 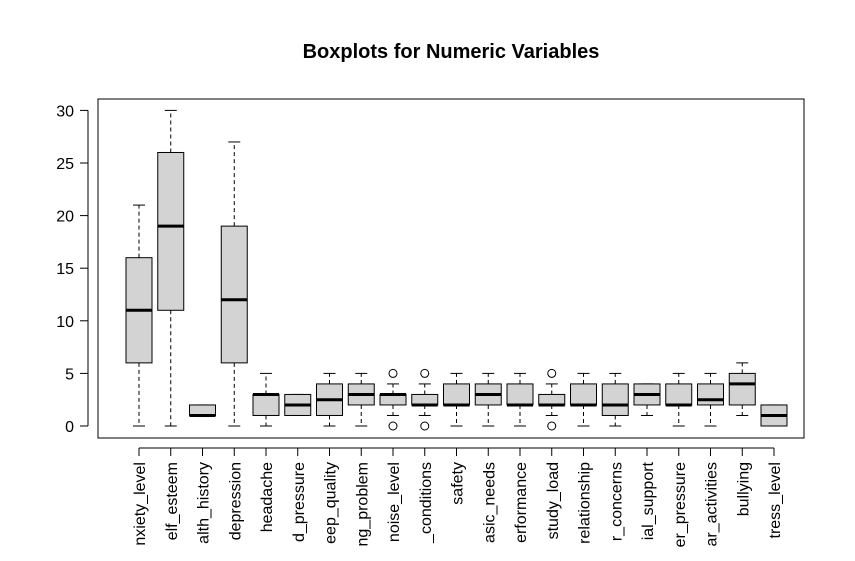 What do you see at coordinates (299, 502) in the screenshot?
I see `x-tick-label: d_pressure` at bounding box center [299, 502].